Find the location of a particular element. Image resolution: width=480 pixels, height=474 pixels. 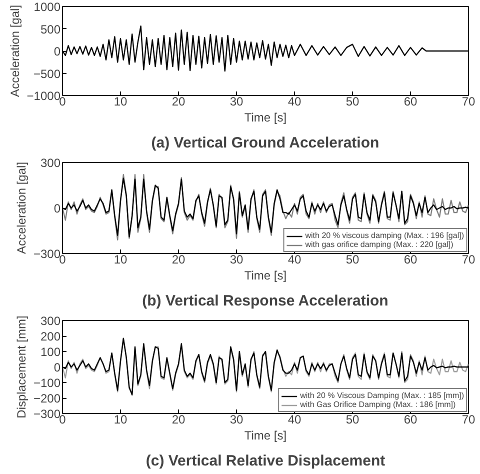

y-tick-label: −100 is located at coordinates (47, 383).